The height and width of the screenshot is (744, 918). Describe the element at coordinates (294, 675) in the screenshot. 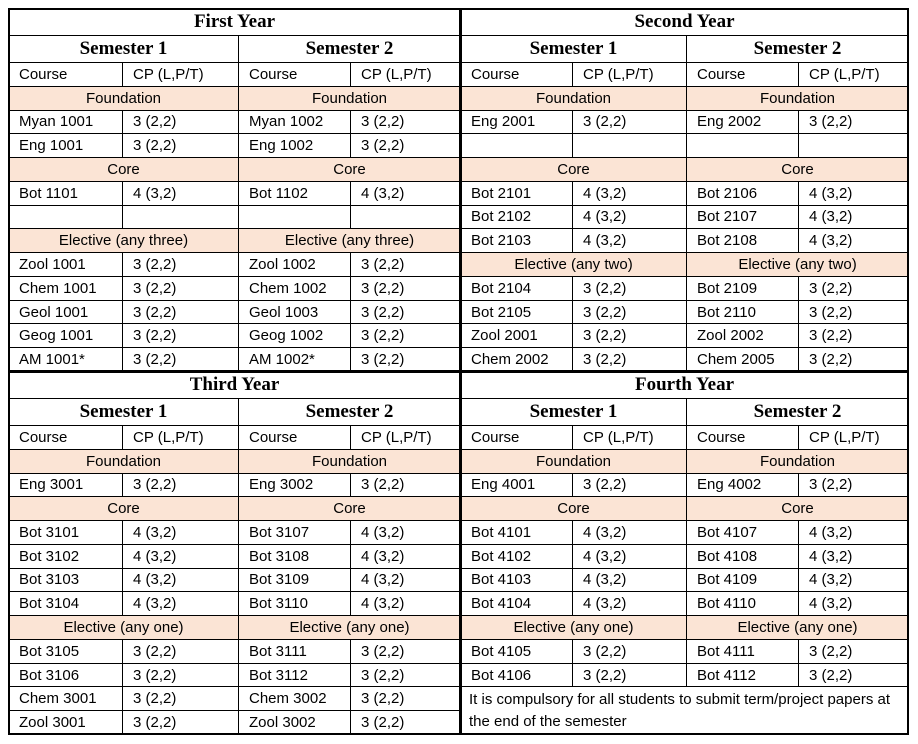

I see `course-code: Bot 3112` at that location.